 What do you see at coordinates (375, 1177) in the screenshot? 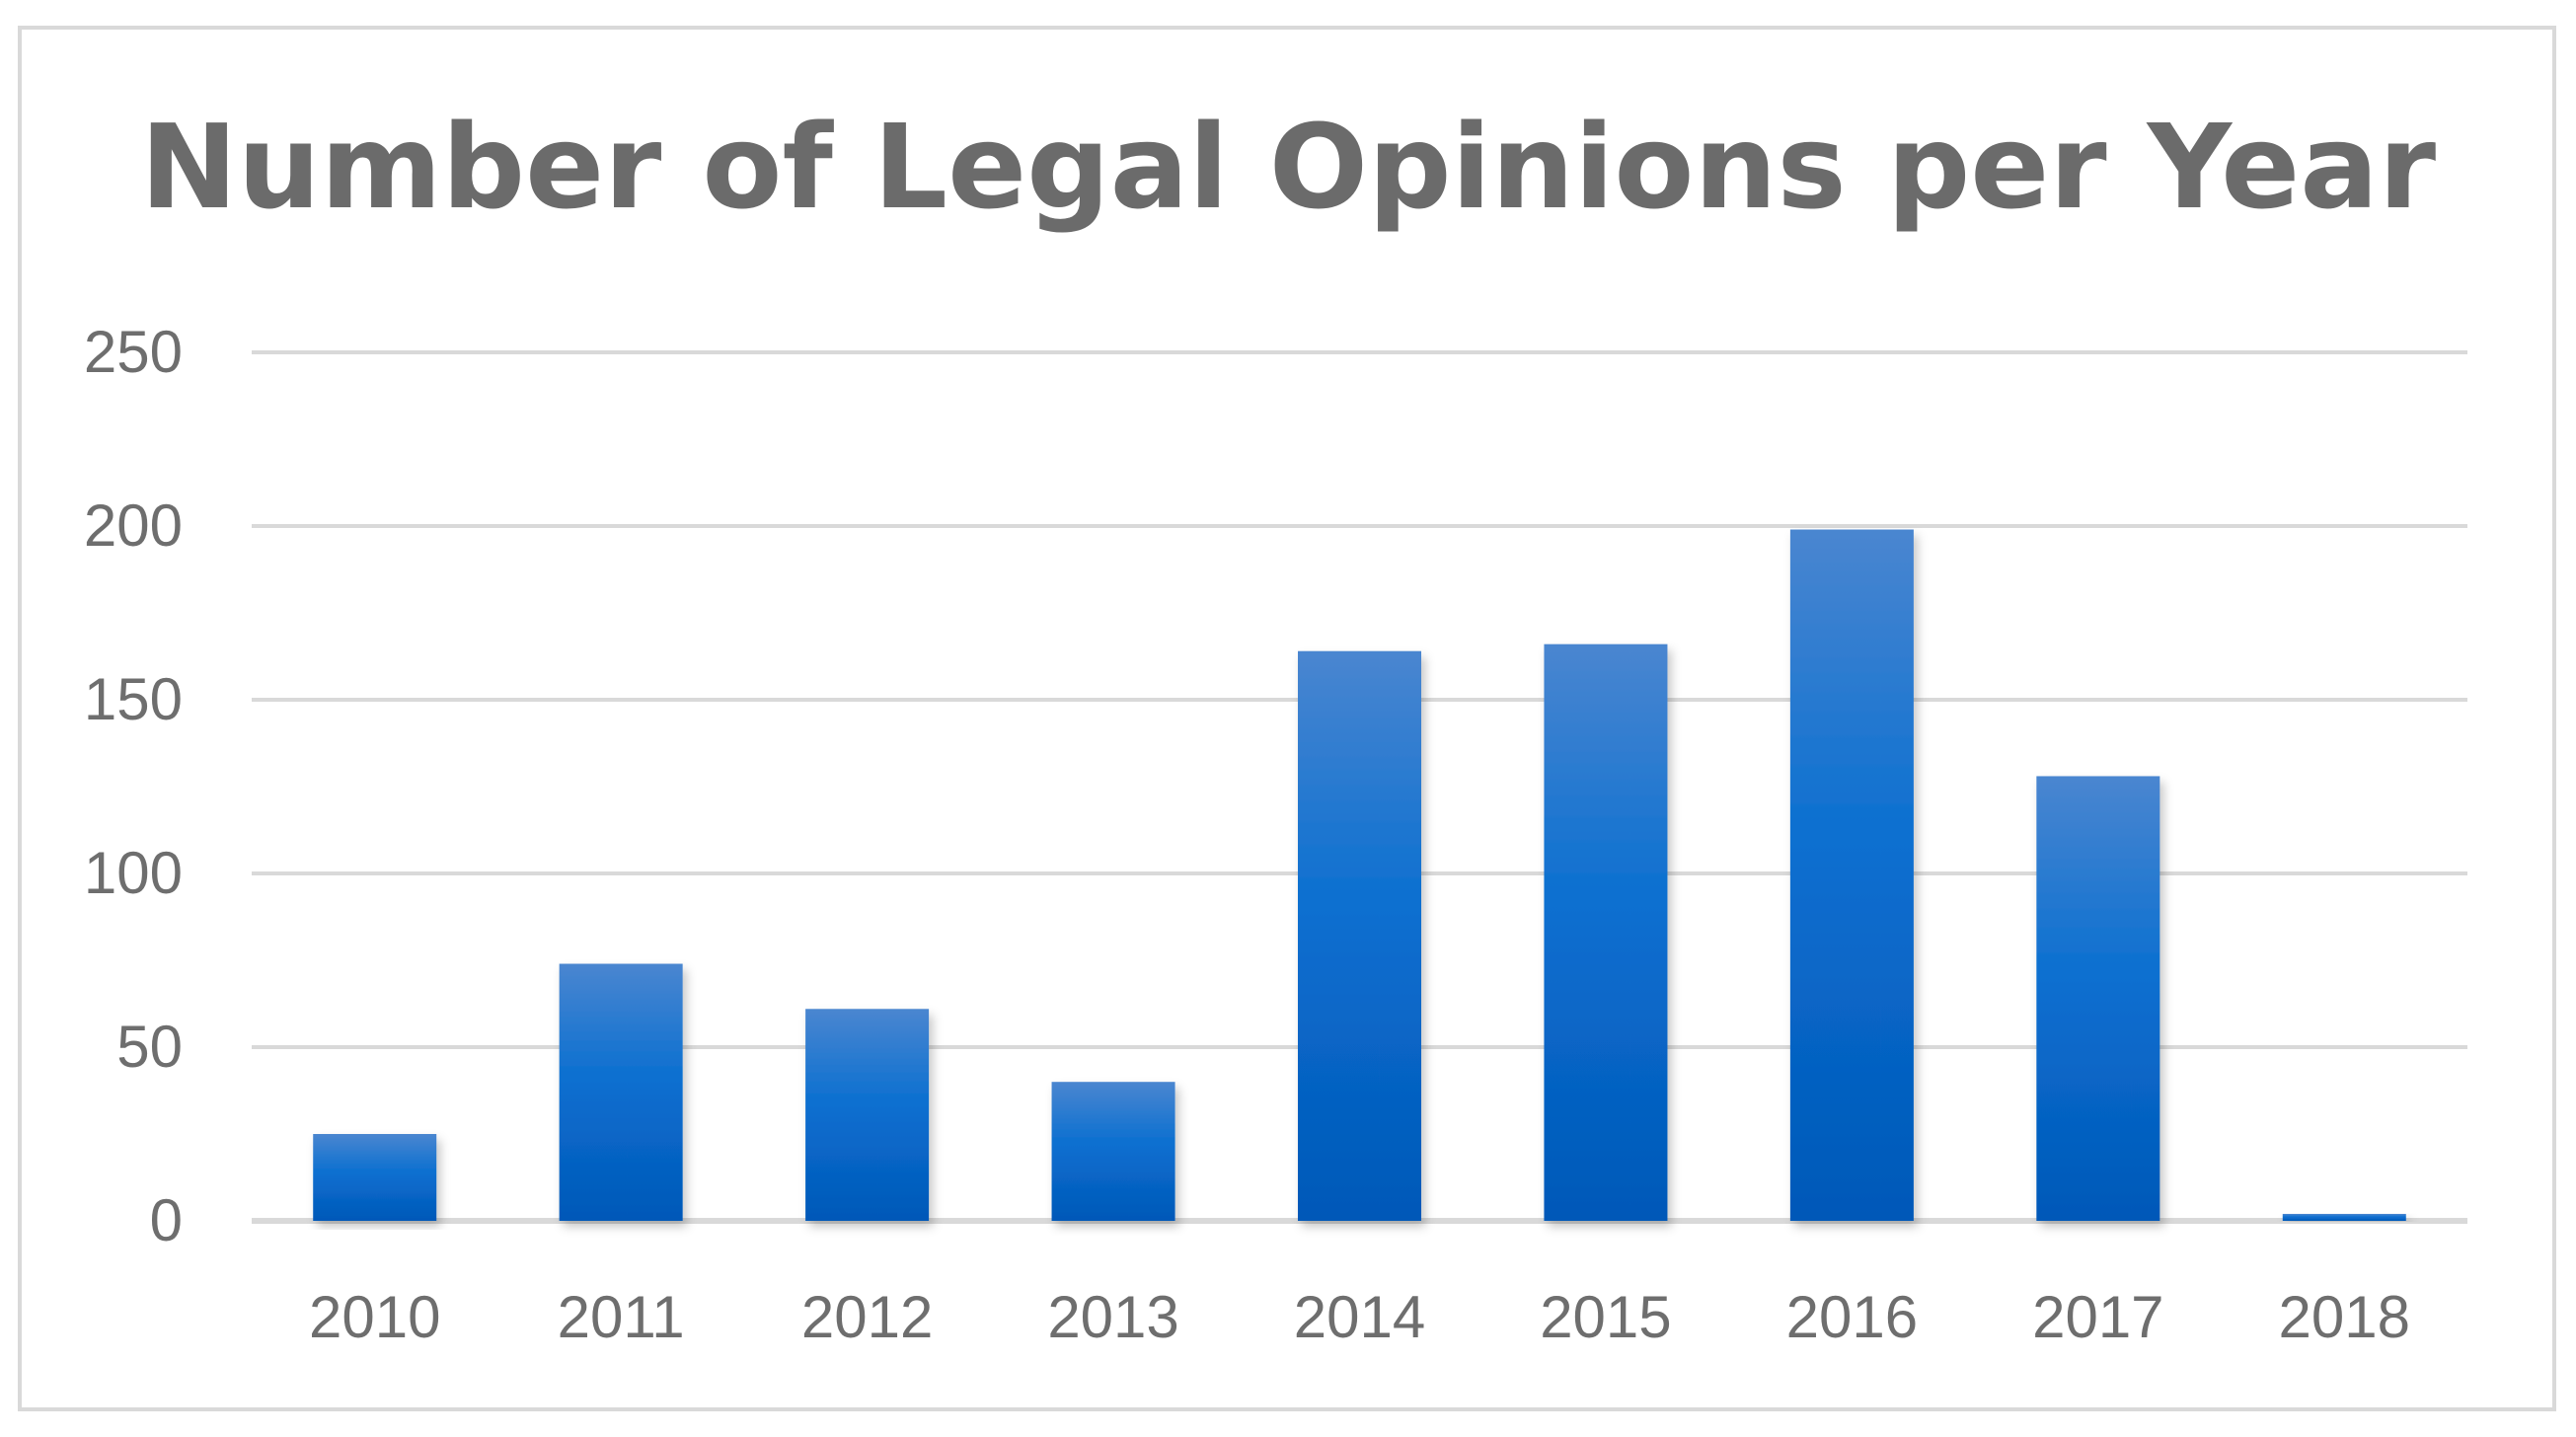
I see `bar-2010` at bounding box center [375, 1177].